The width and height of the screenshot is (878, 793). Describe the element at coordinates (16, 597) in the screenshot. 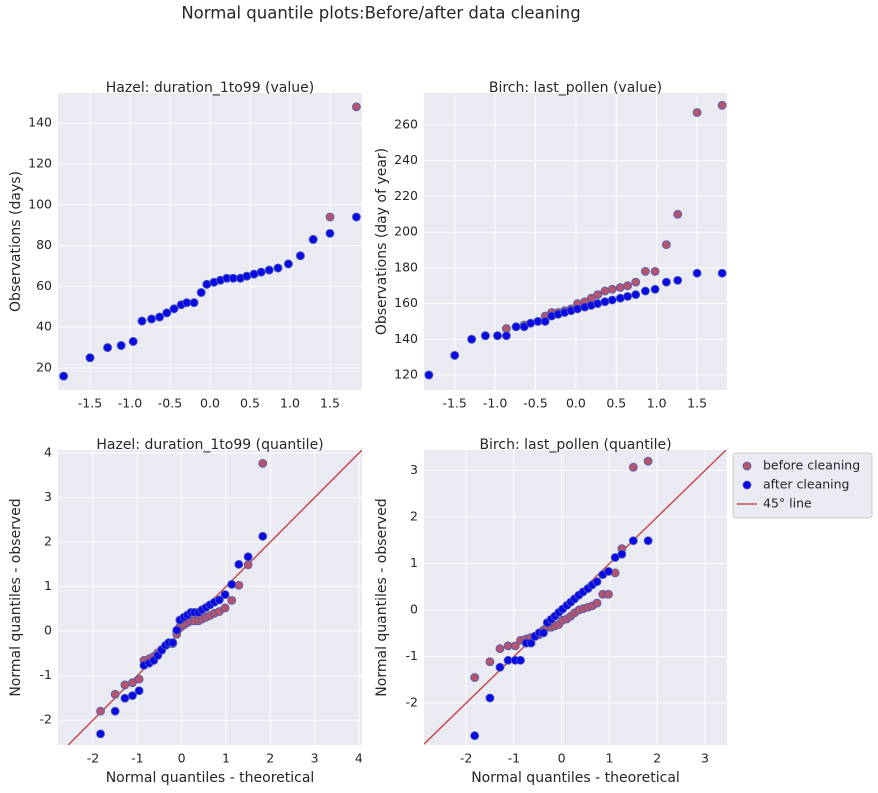

I see `y-axis-label: Normal quantiles - observed` at that location.